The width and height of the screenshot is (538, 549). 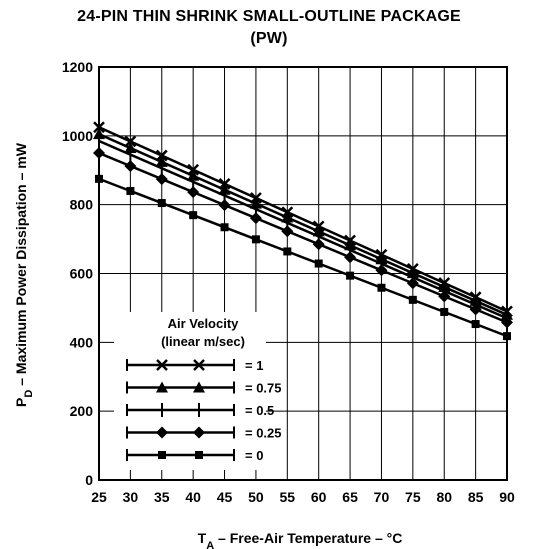 What do you see at coordinates (263, 388) in the screenshot?
I see `legend-label: = 0.75` at bounding box center [263, 388].